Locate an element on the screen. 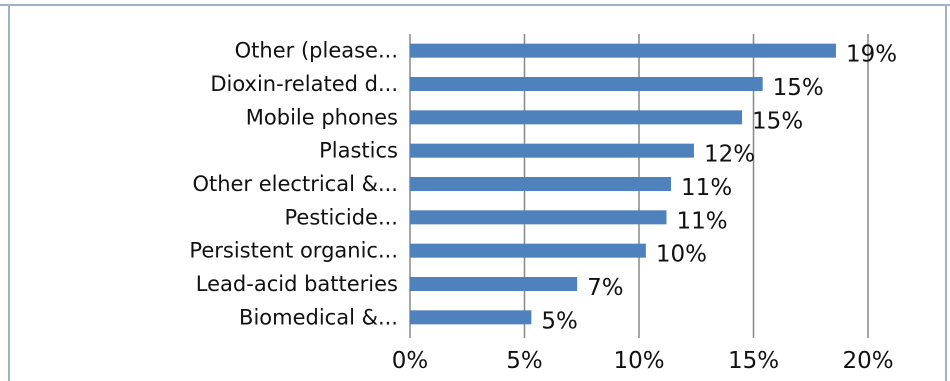 This screenshot has width=950, height=381. data-label-3: 12% is located at coordinates (729, 155).